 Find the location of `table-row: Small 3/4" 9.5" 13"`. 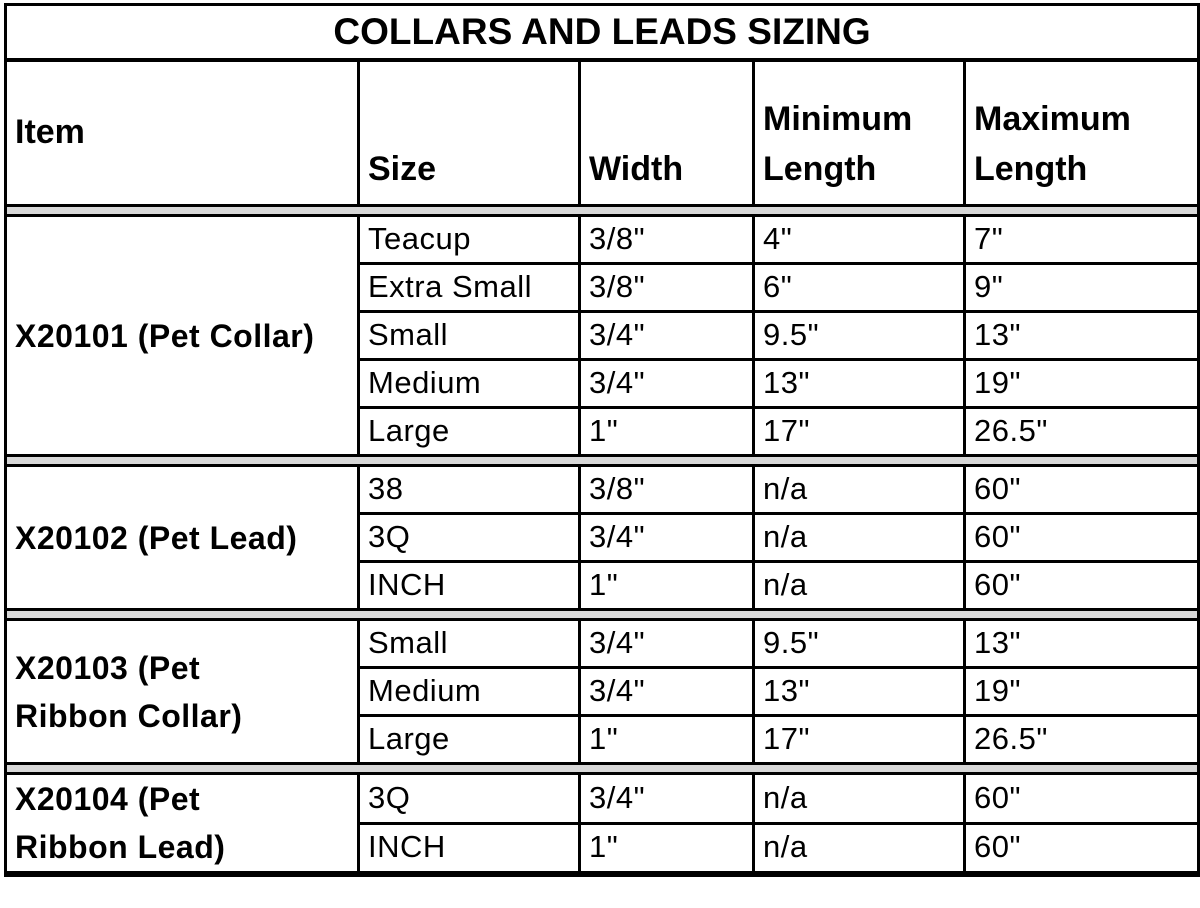

table-row: Small 3/4" 9.5" 13" is located at coordinates (603, 335).